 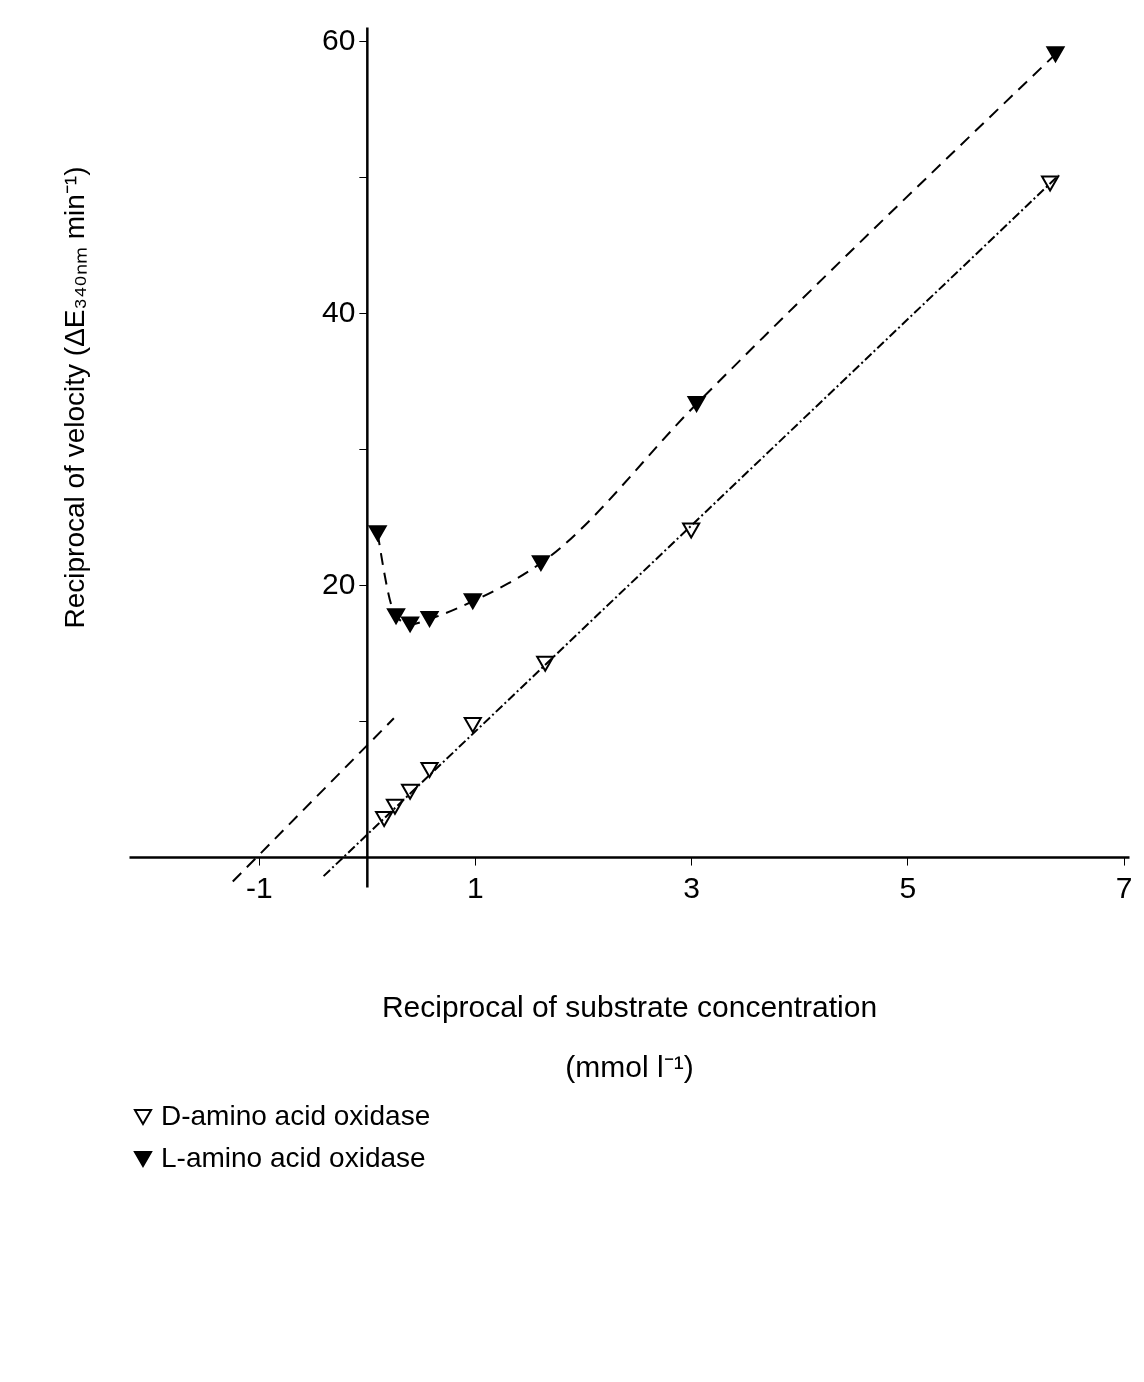 I want to click on y-tick-label: 20, so click(x=338, y=584).